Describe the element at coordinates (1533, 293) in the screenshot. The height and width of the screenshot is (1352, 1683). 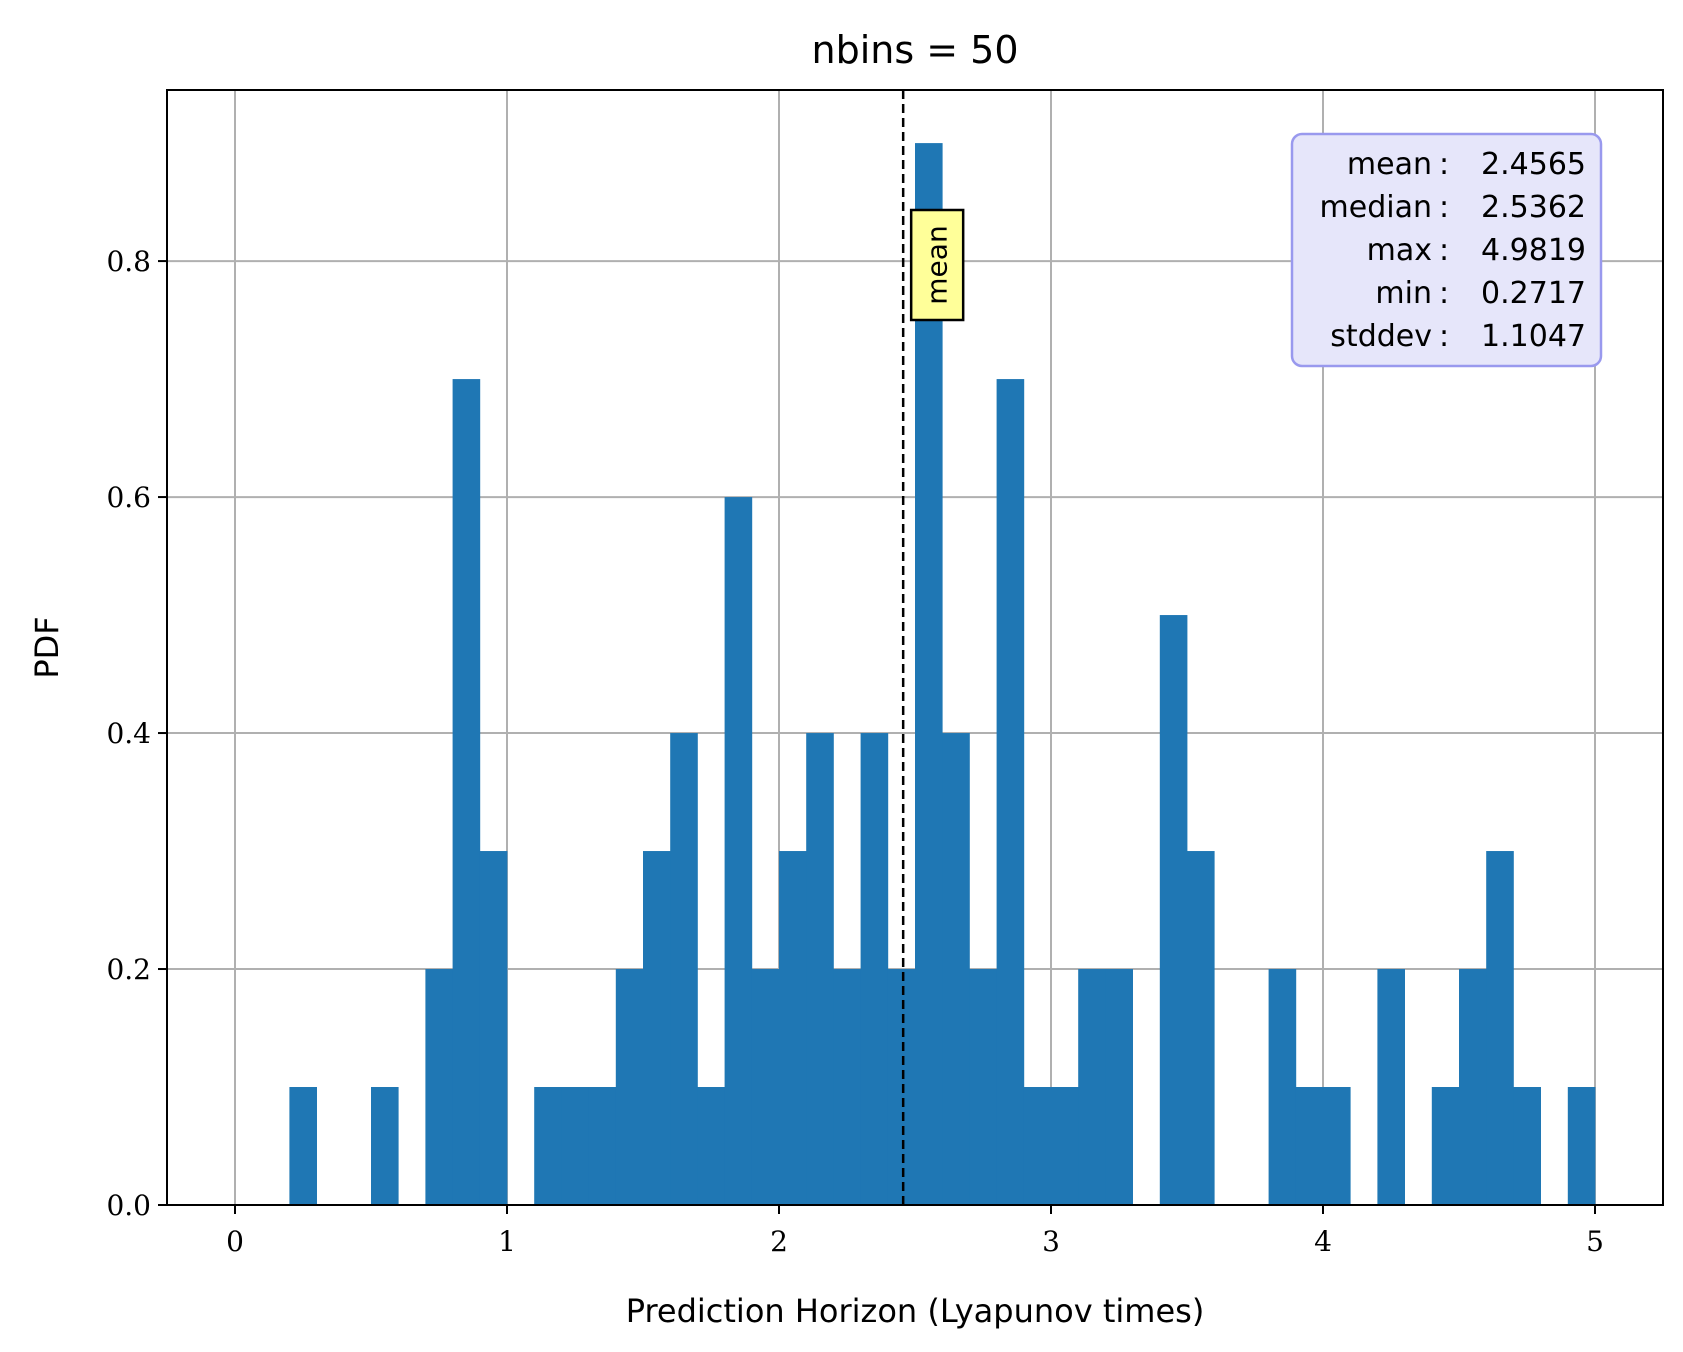
I see `stats-value-min: 0.2717` at that location.